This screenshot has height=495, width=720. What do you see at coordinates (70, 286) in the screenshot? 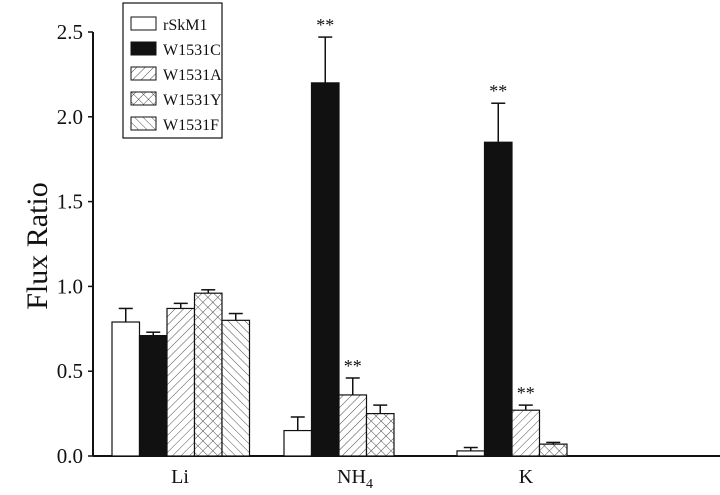
I see `y-tick-label: 1.0` at bounding box center [70, 286].